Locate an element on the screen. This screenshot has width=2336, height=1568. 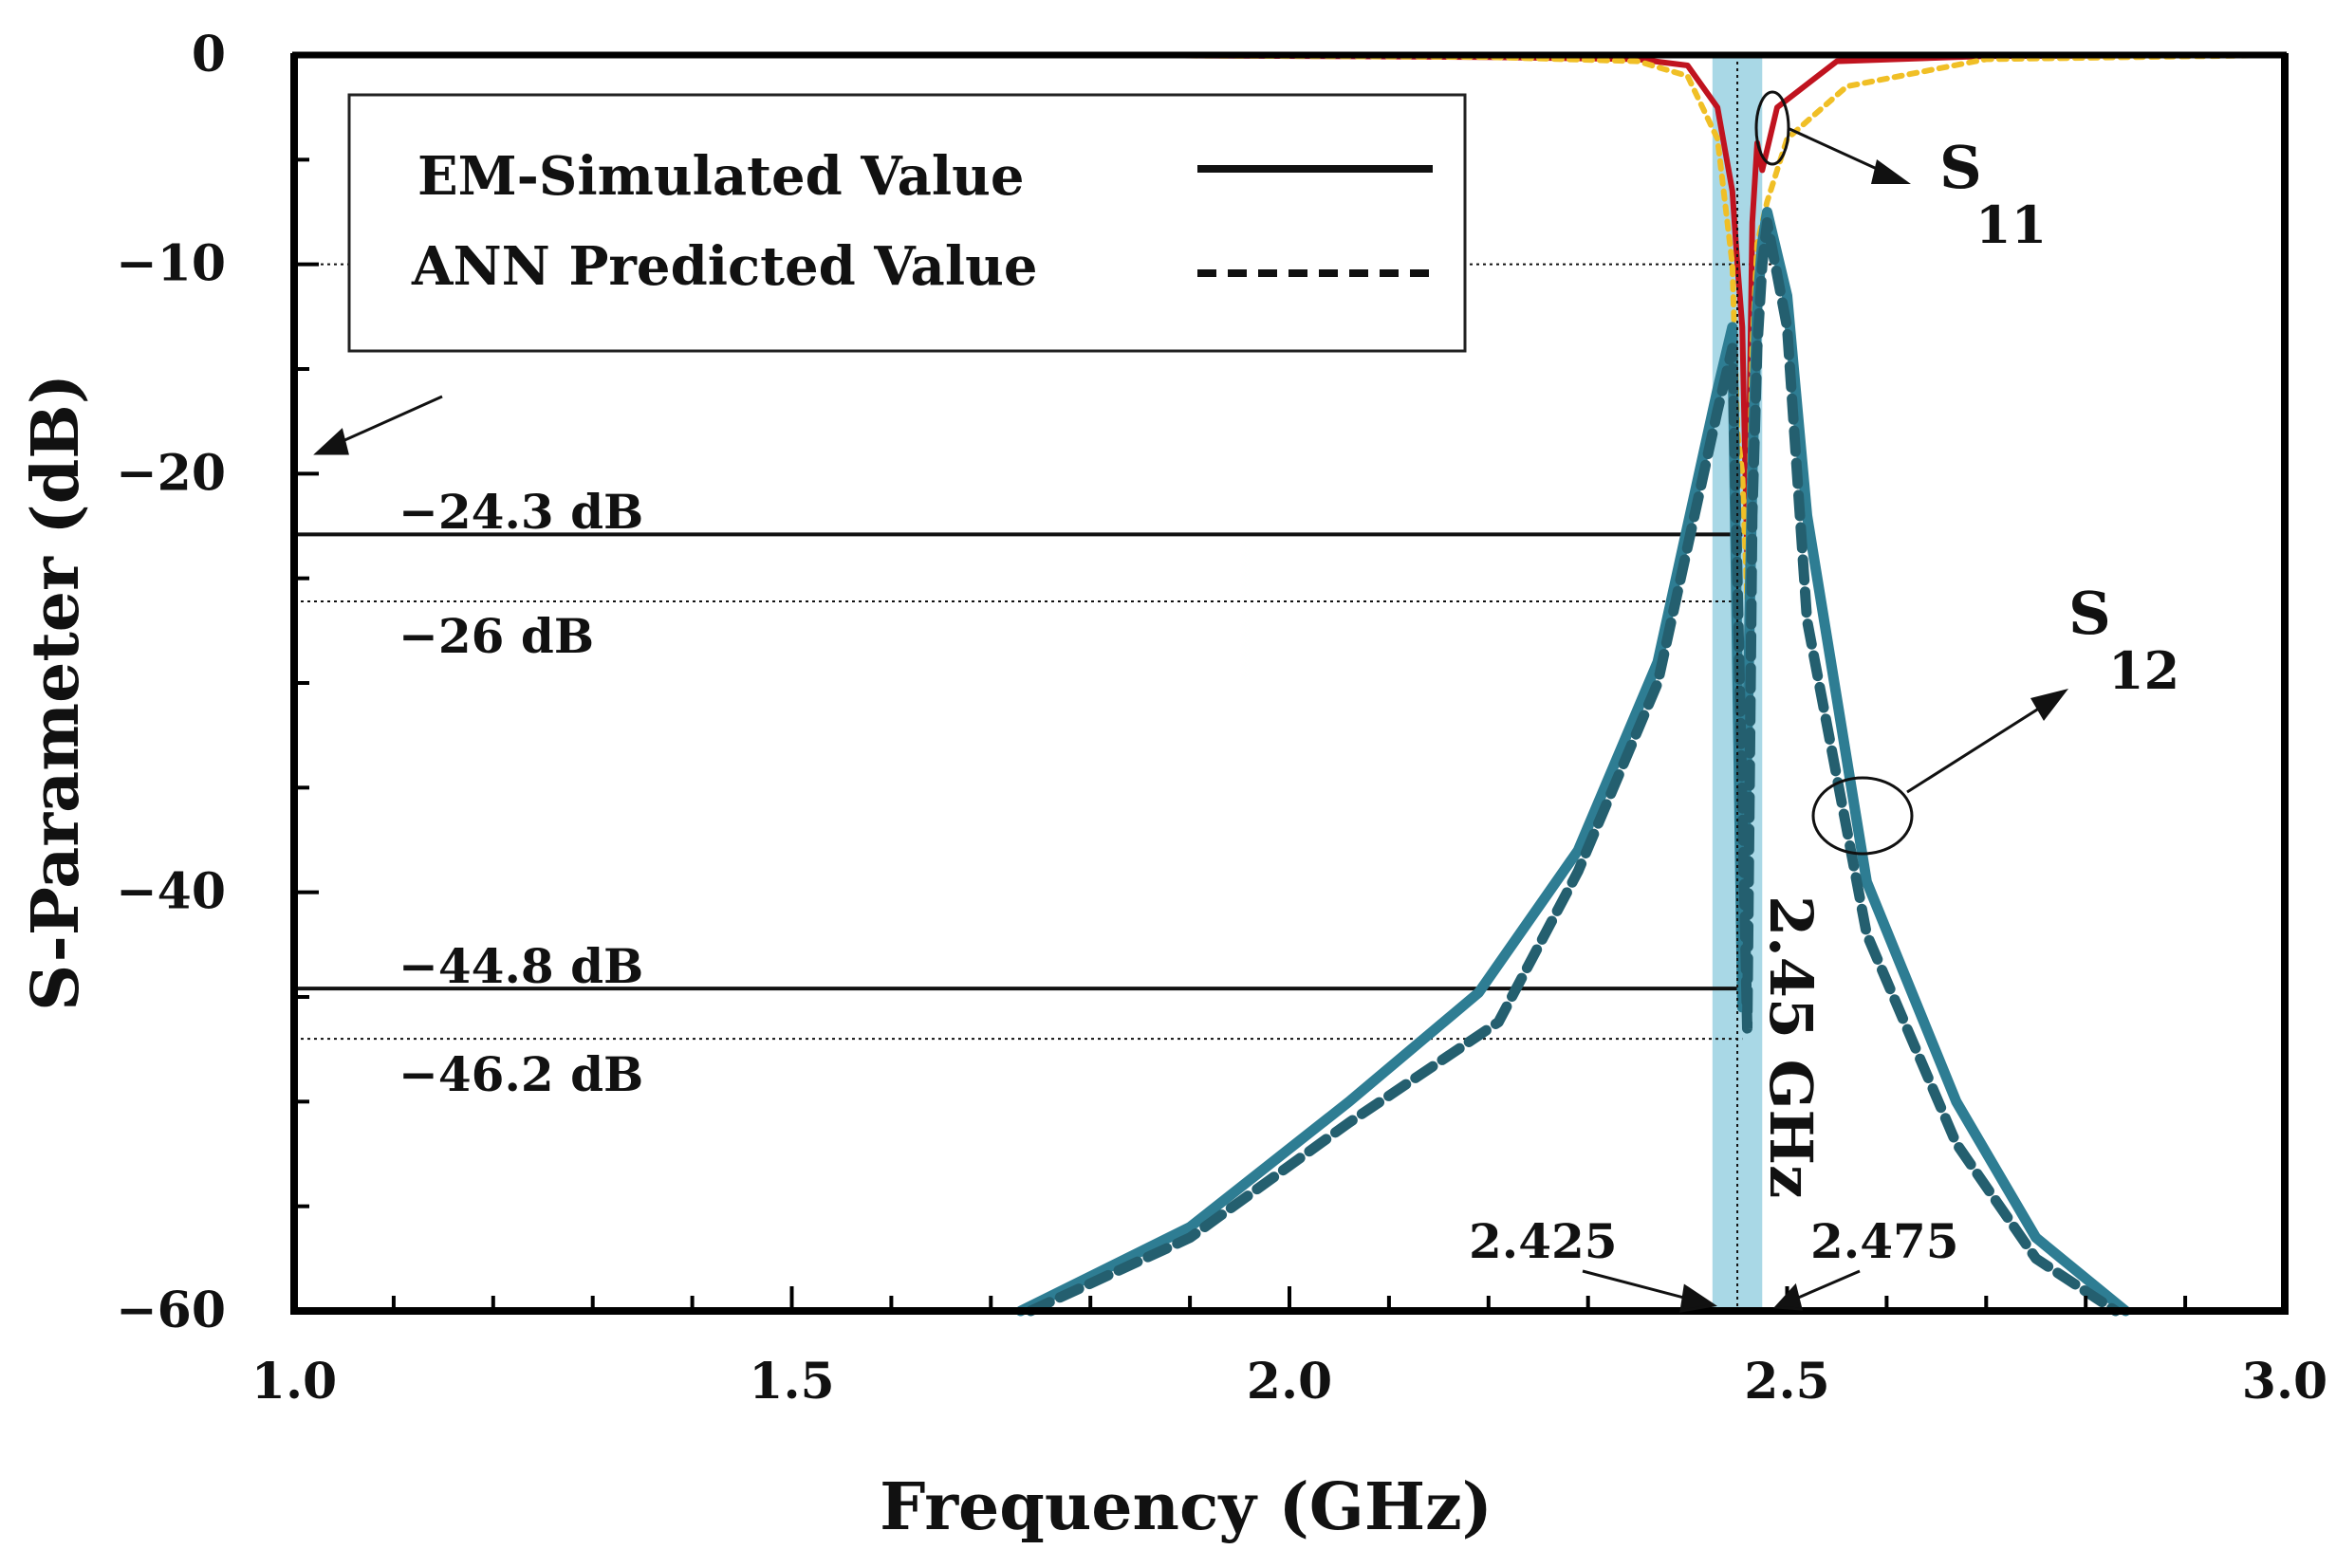
s12-label: S is located at coordinates (2089, 613).